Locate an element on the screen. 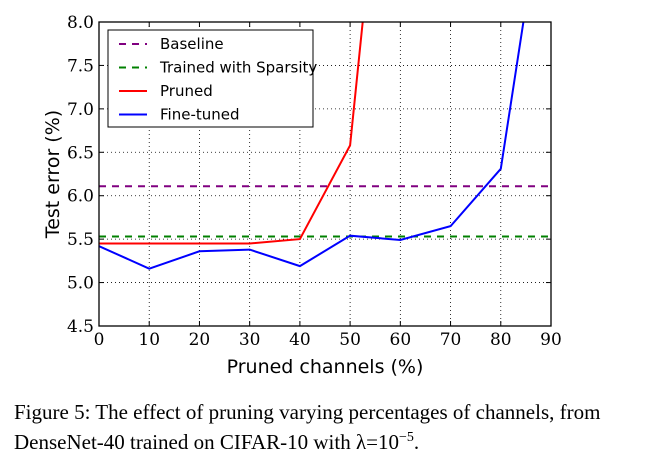  y-tick-label: 6.5 is located at coordinates (80, 153).